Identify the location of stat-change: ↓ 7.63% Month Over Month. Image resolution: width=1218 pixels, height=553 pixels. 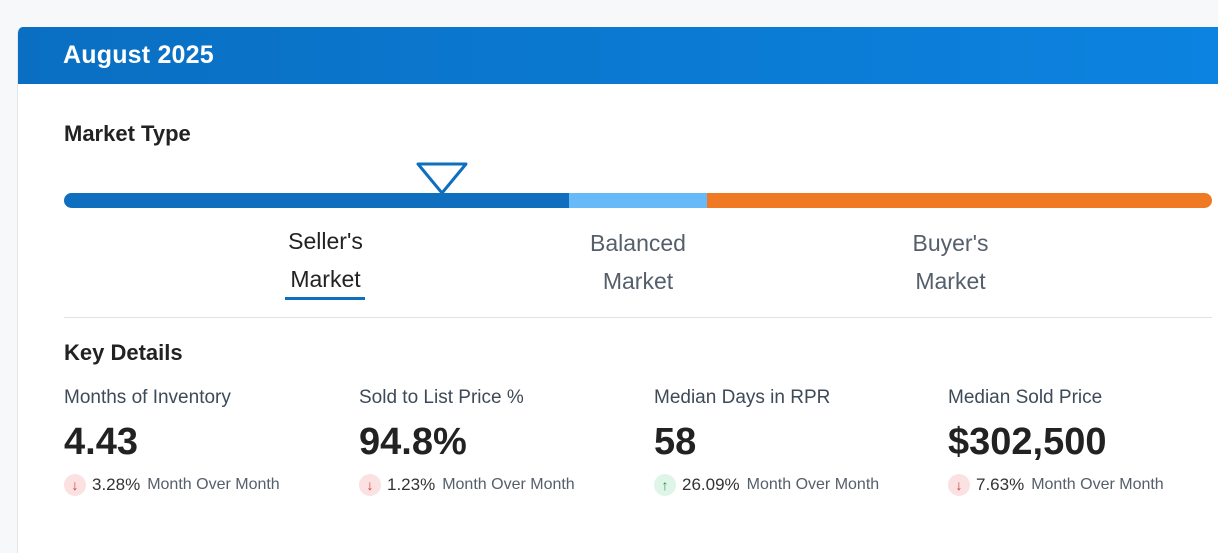
(1083, 485).